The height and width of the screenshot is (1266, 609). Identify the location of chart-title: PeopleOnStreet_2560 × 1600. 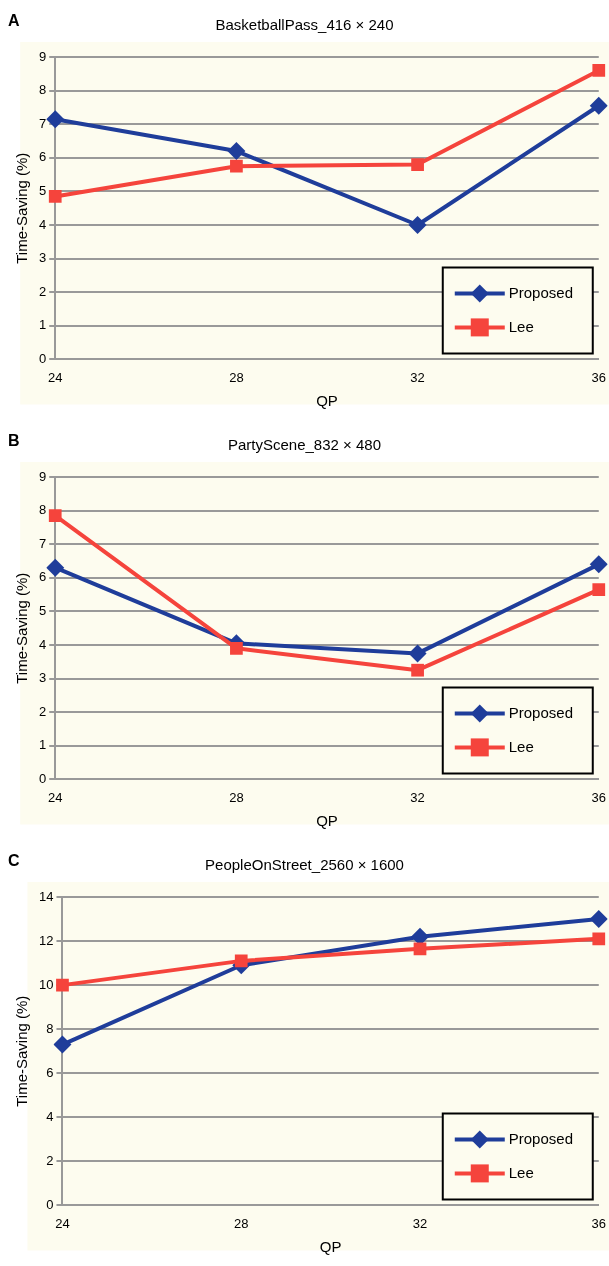
(304, 865).